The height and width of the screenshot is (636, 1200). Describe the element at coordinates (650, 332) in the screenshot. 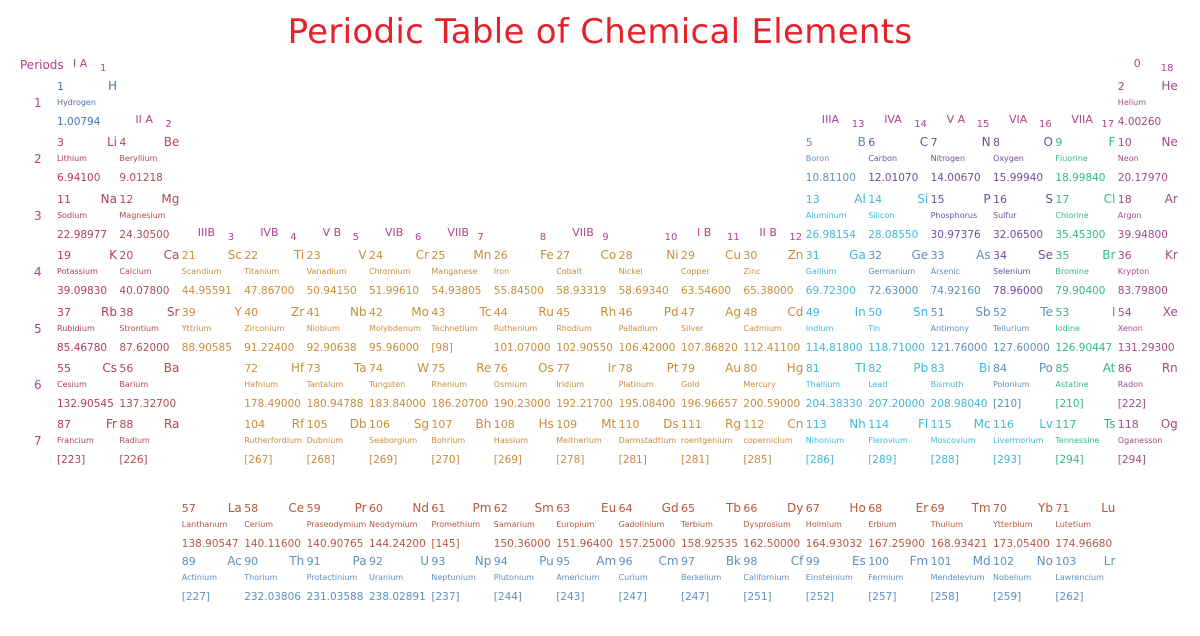

I see `element-cell: 46 Pd Palladium 106.42000` at that location.